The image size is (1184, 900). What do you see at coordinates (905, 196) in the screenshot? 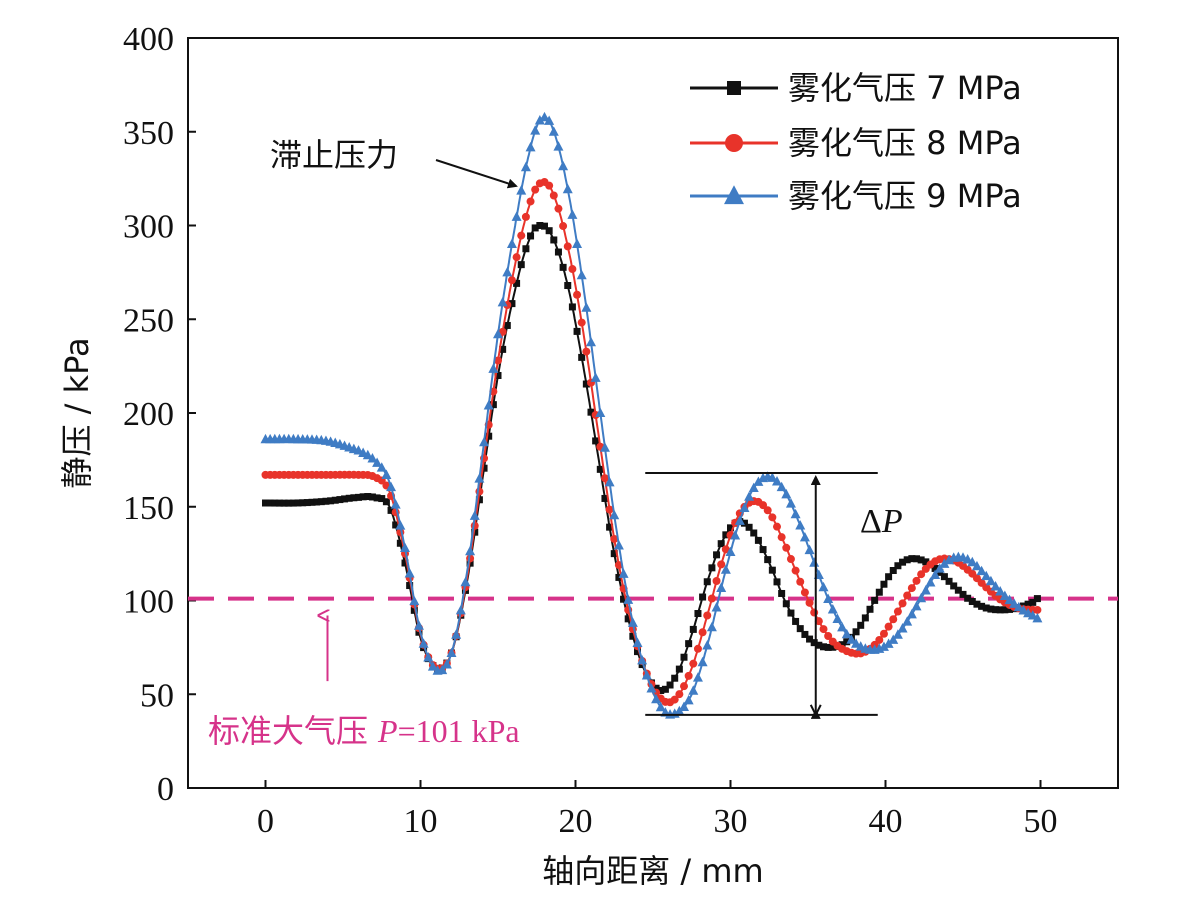
I see `legend-label-9mpa: 雾化气压 9 MPa` at bounding box center [905, 196].